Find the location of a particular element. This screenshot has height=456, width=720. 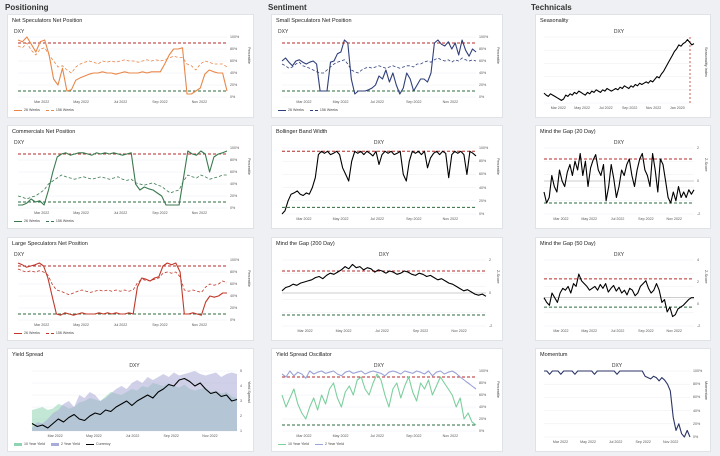

card-title: Mind the Gap (200 Day) is located at coordinates (305, 244).